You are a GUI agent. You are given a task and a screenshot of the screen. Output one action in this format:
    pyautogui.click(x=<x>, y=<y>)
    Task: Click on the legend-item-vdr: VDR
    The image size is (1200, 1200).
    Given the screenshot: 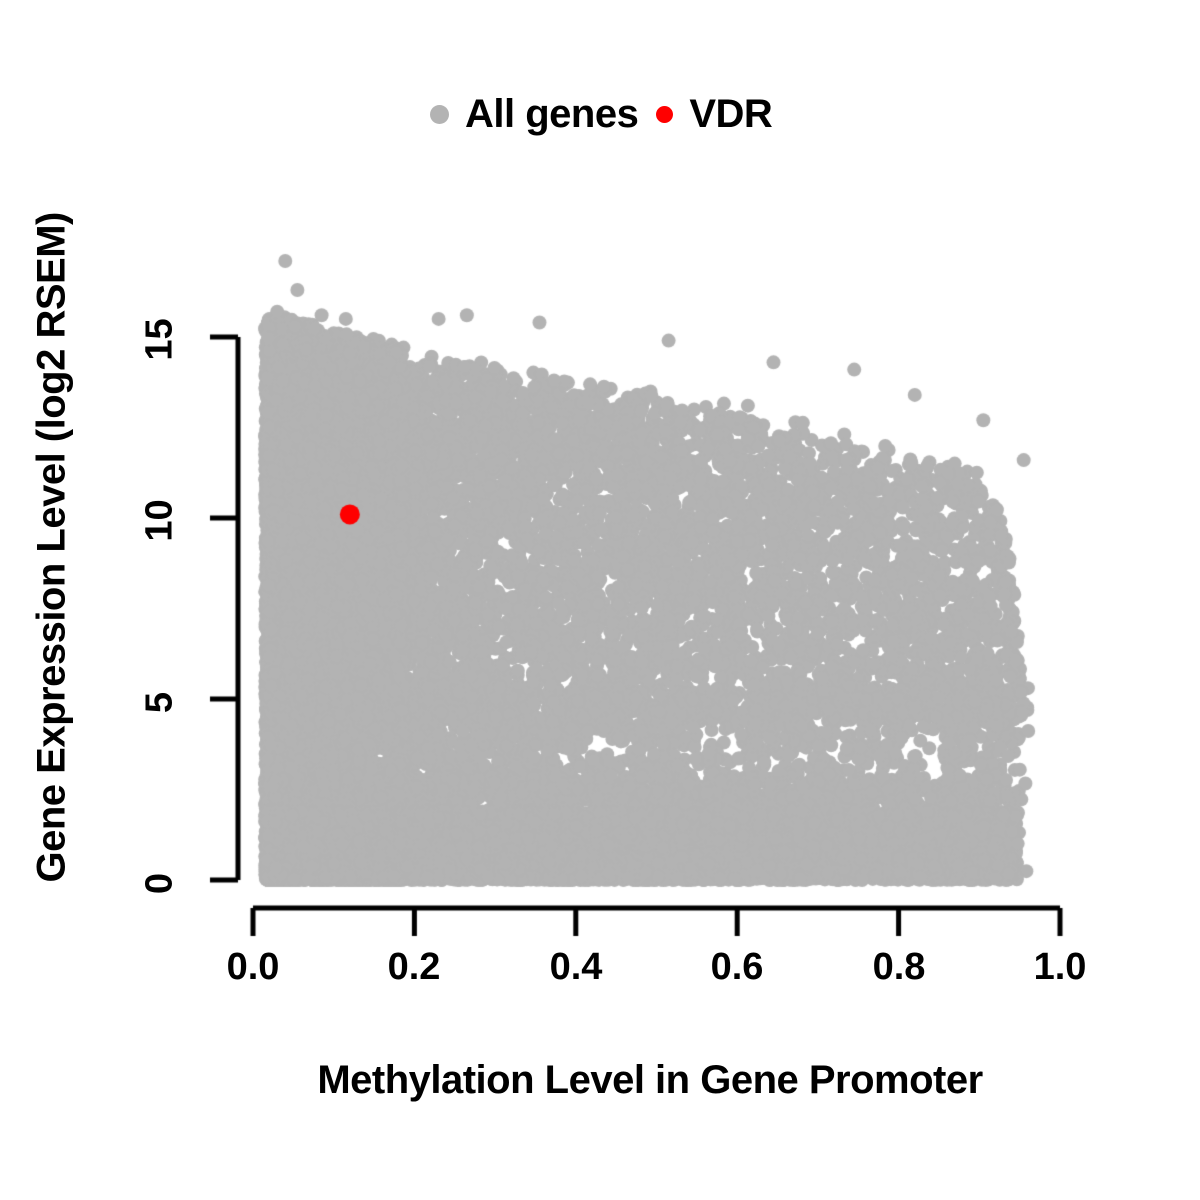 What is the action you would take?
    pyautogui.click(x=714, y=114)
    